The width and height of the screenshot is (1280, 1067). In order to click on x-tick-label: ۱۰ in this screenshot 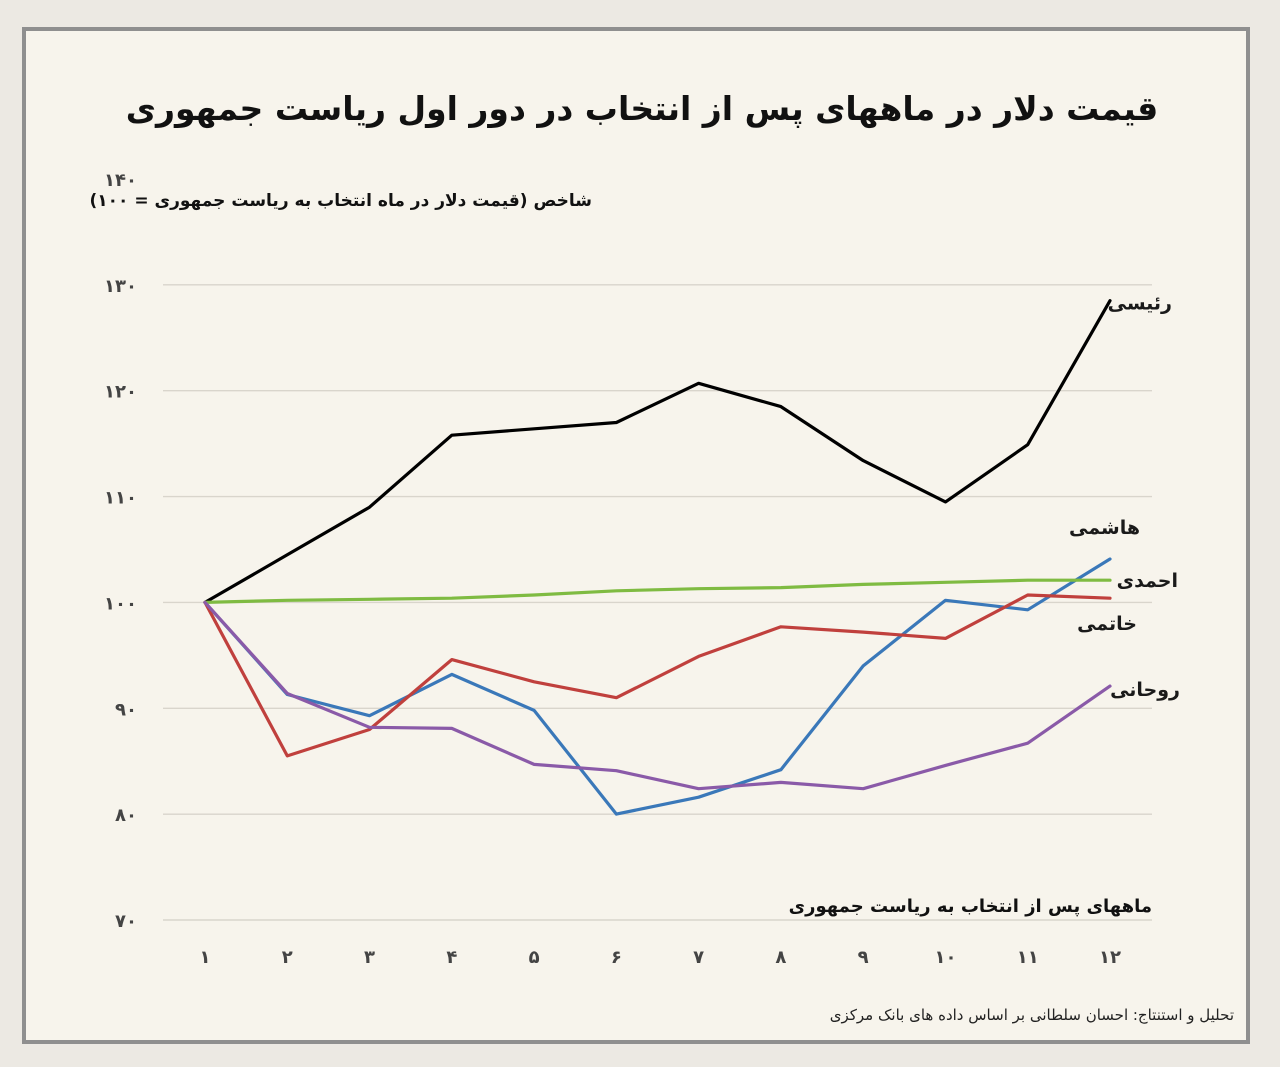, I will do `click(945, 957)`.